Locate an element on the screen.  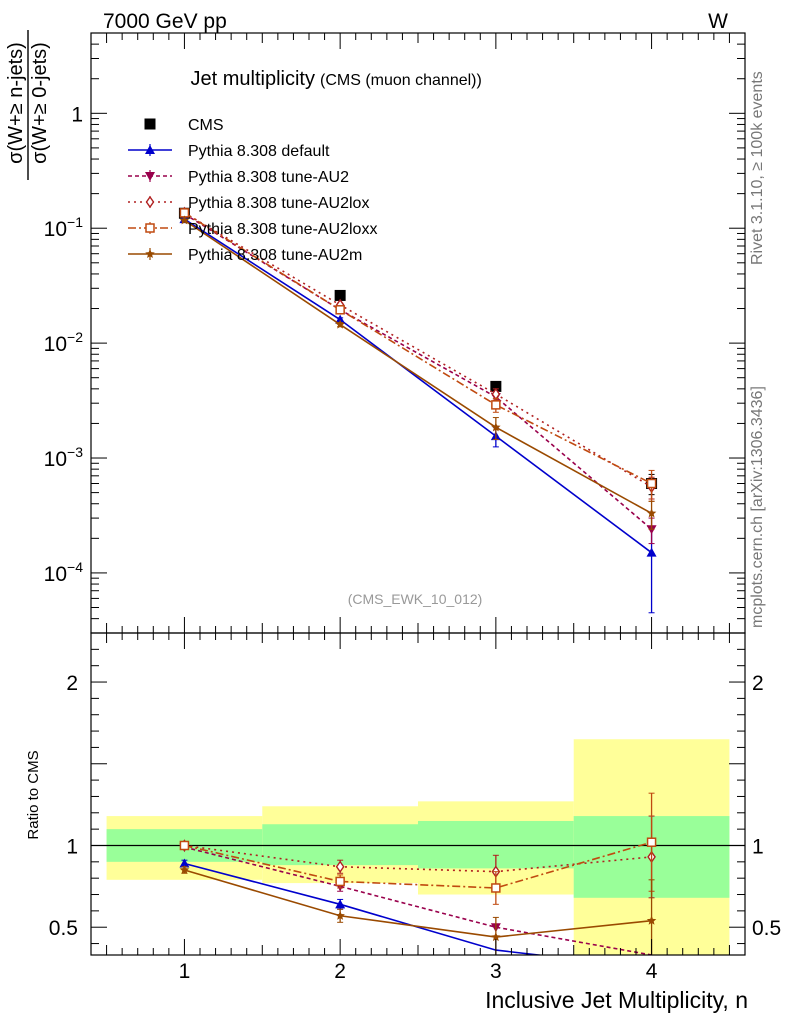
main-y-tick-label: 10⁻¹ is located at coordinates (64, 227).